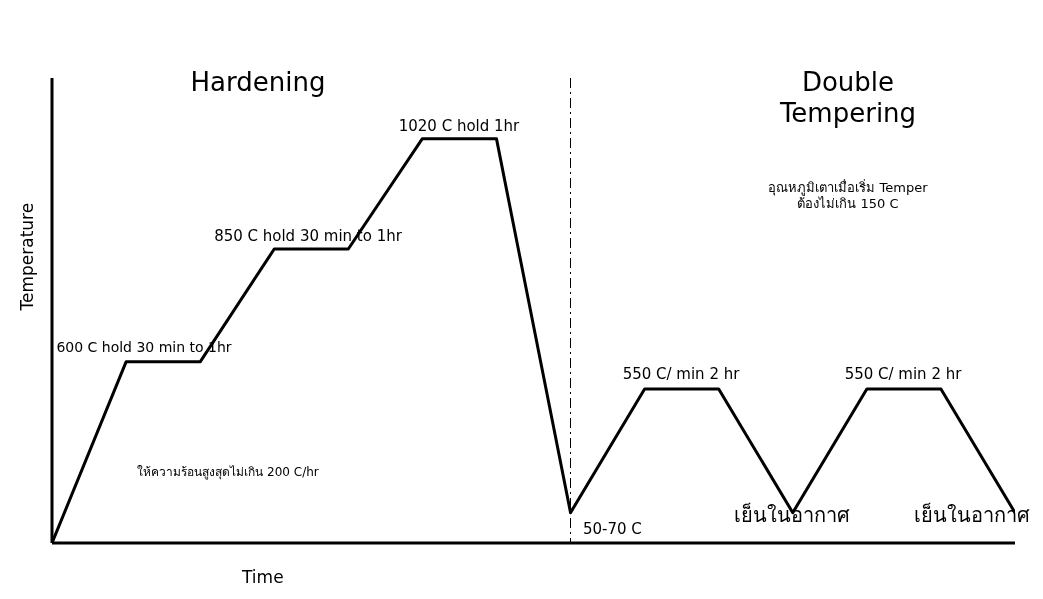 The width and height of the screenshot is (1043, 599). What do you see at coordinates (144, 347) in the screenshot?
I see `annotation: 600 C hold 30 min to 1hr` at bounding box center [144, 347].